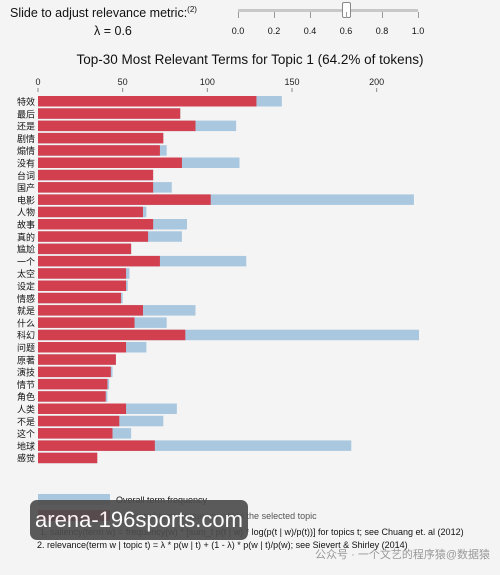 Image resolution: width=500 pixels, height=575 pixels. What do you see at coordinates (26, 151) in the screenshot?
I see `term-label: 煽情` at bounding box center [26, 151].